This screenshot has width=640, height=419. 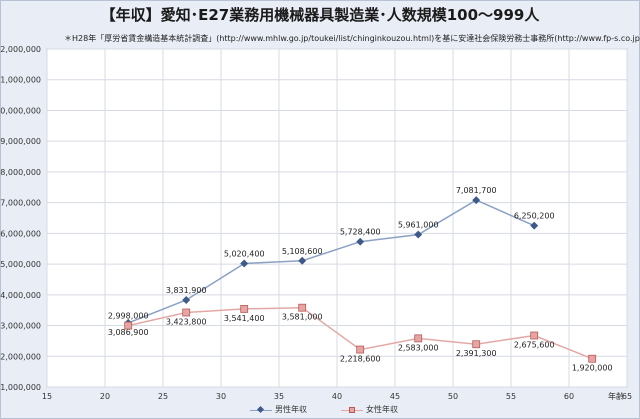 What do you see at coordinates (20, 80) in the screenshot?
I see `y-tick-label: 11,000,000` at bounding box center [20, 80].